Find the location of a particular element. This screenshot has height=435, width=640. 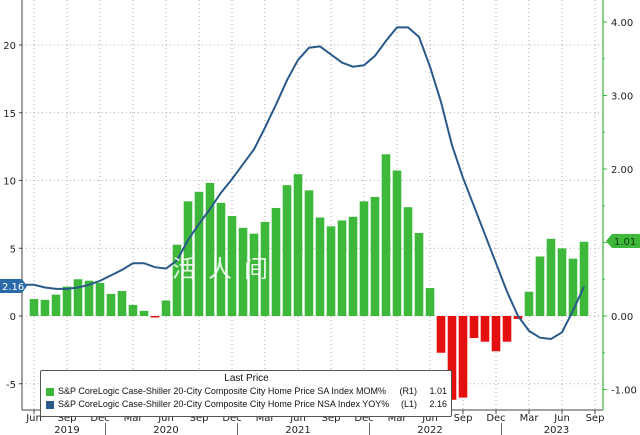

right-badge-value: 1.01 is located at coordinates (625, 242).